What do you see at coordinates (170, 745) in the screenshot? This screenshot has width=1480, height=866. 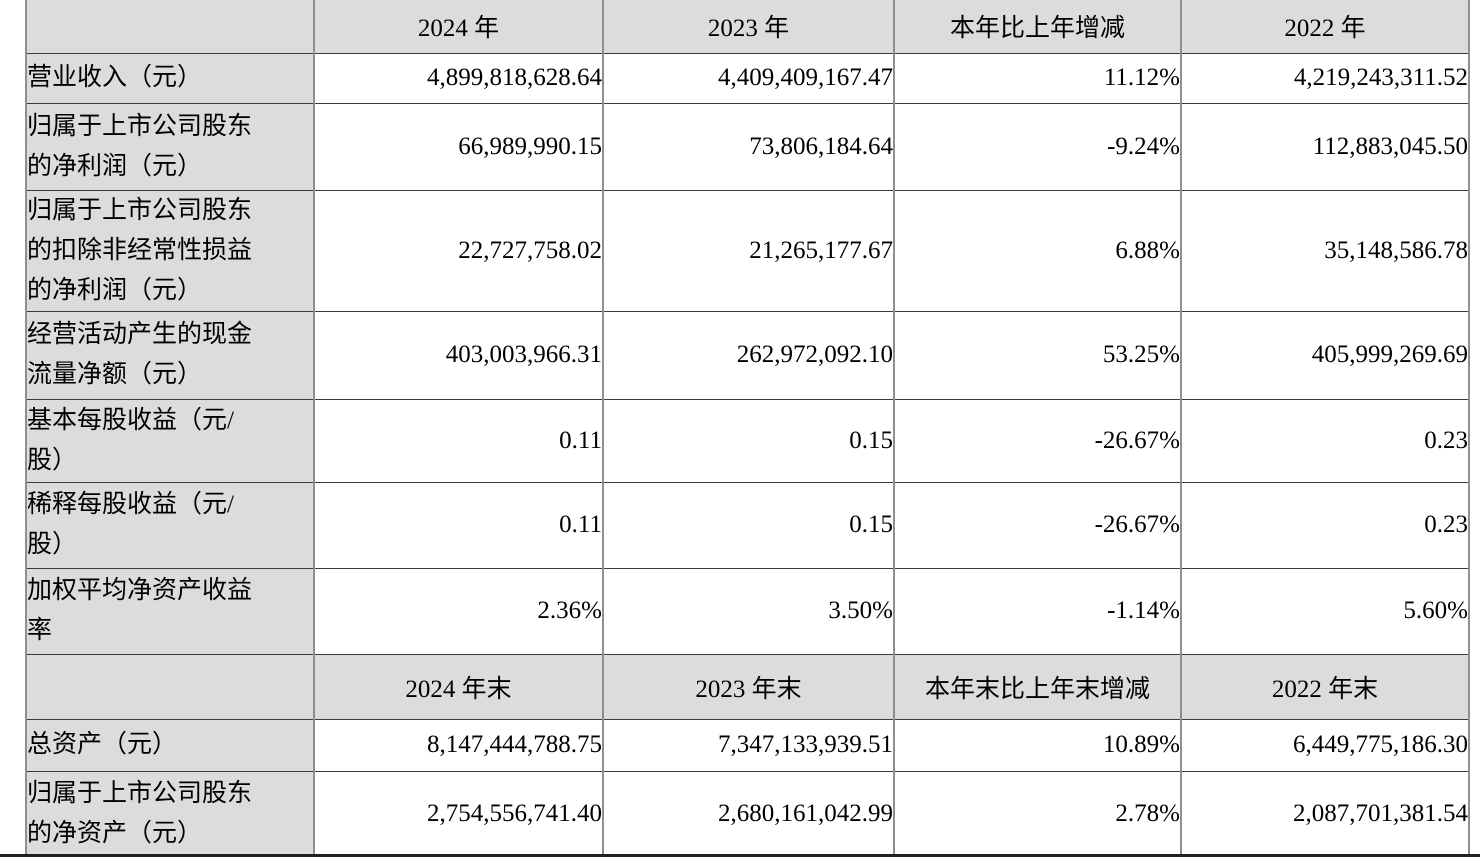 I see `row-label-cell: 总资产（元）` at bounding box center [170, 745].